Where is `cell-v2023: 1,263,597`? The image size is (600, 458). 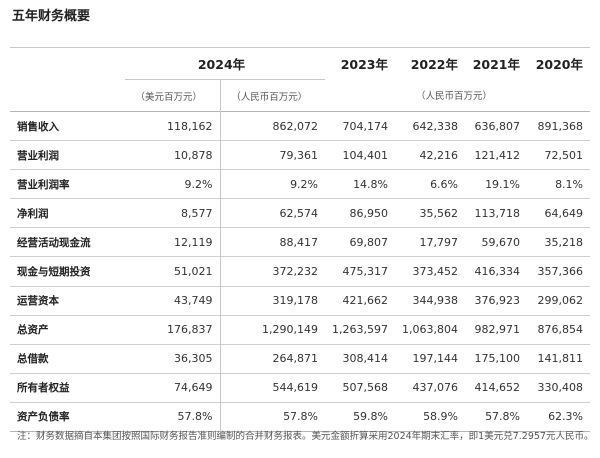
cell-v2023: 1,263,597 is located at coordinates (360, 329).